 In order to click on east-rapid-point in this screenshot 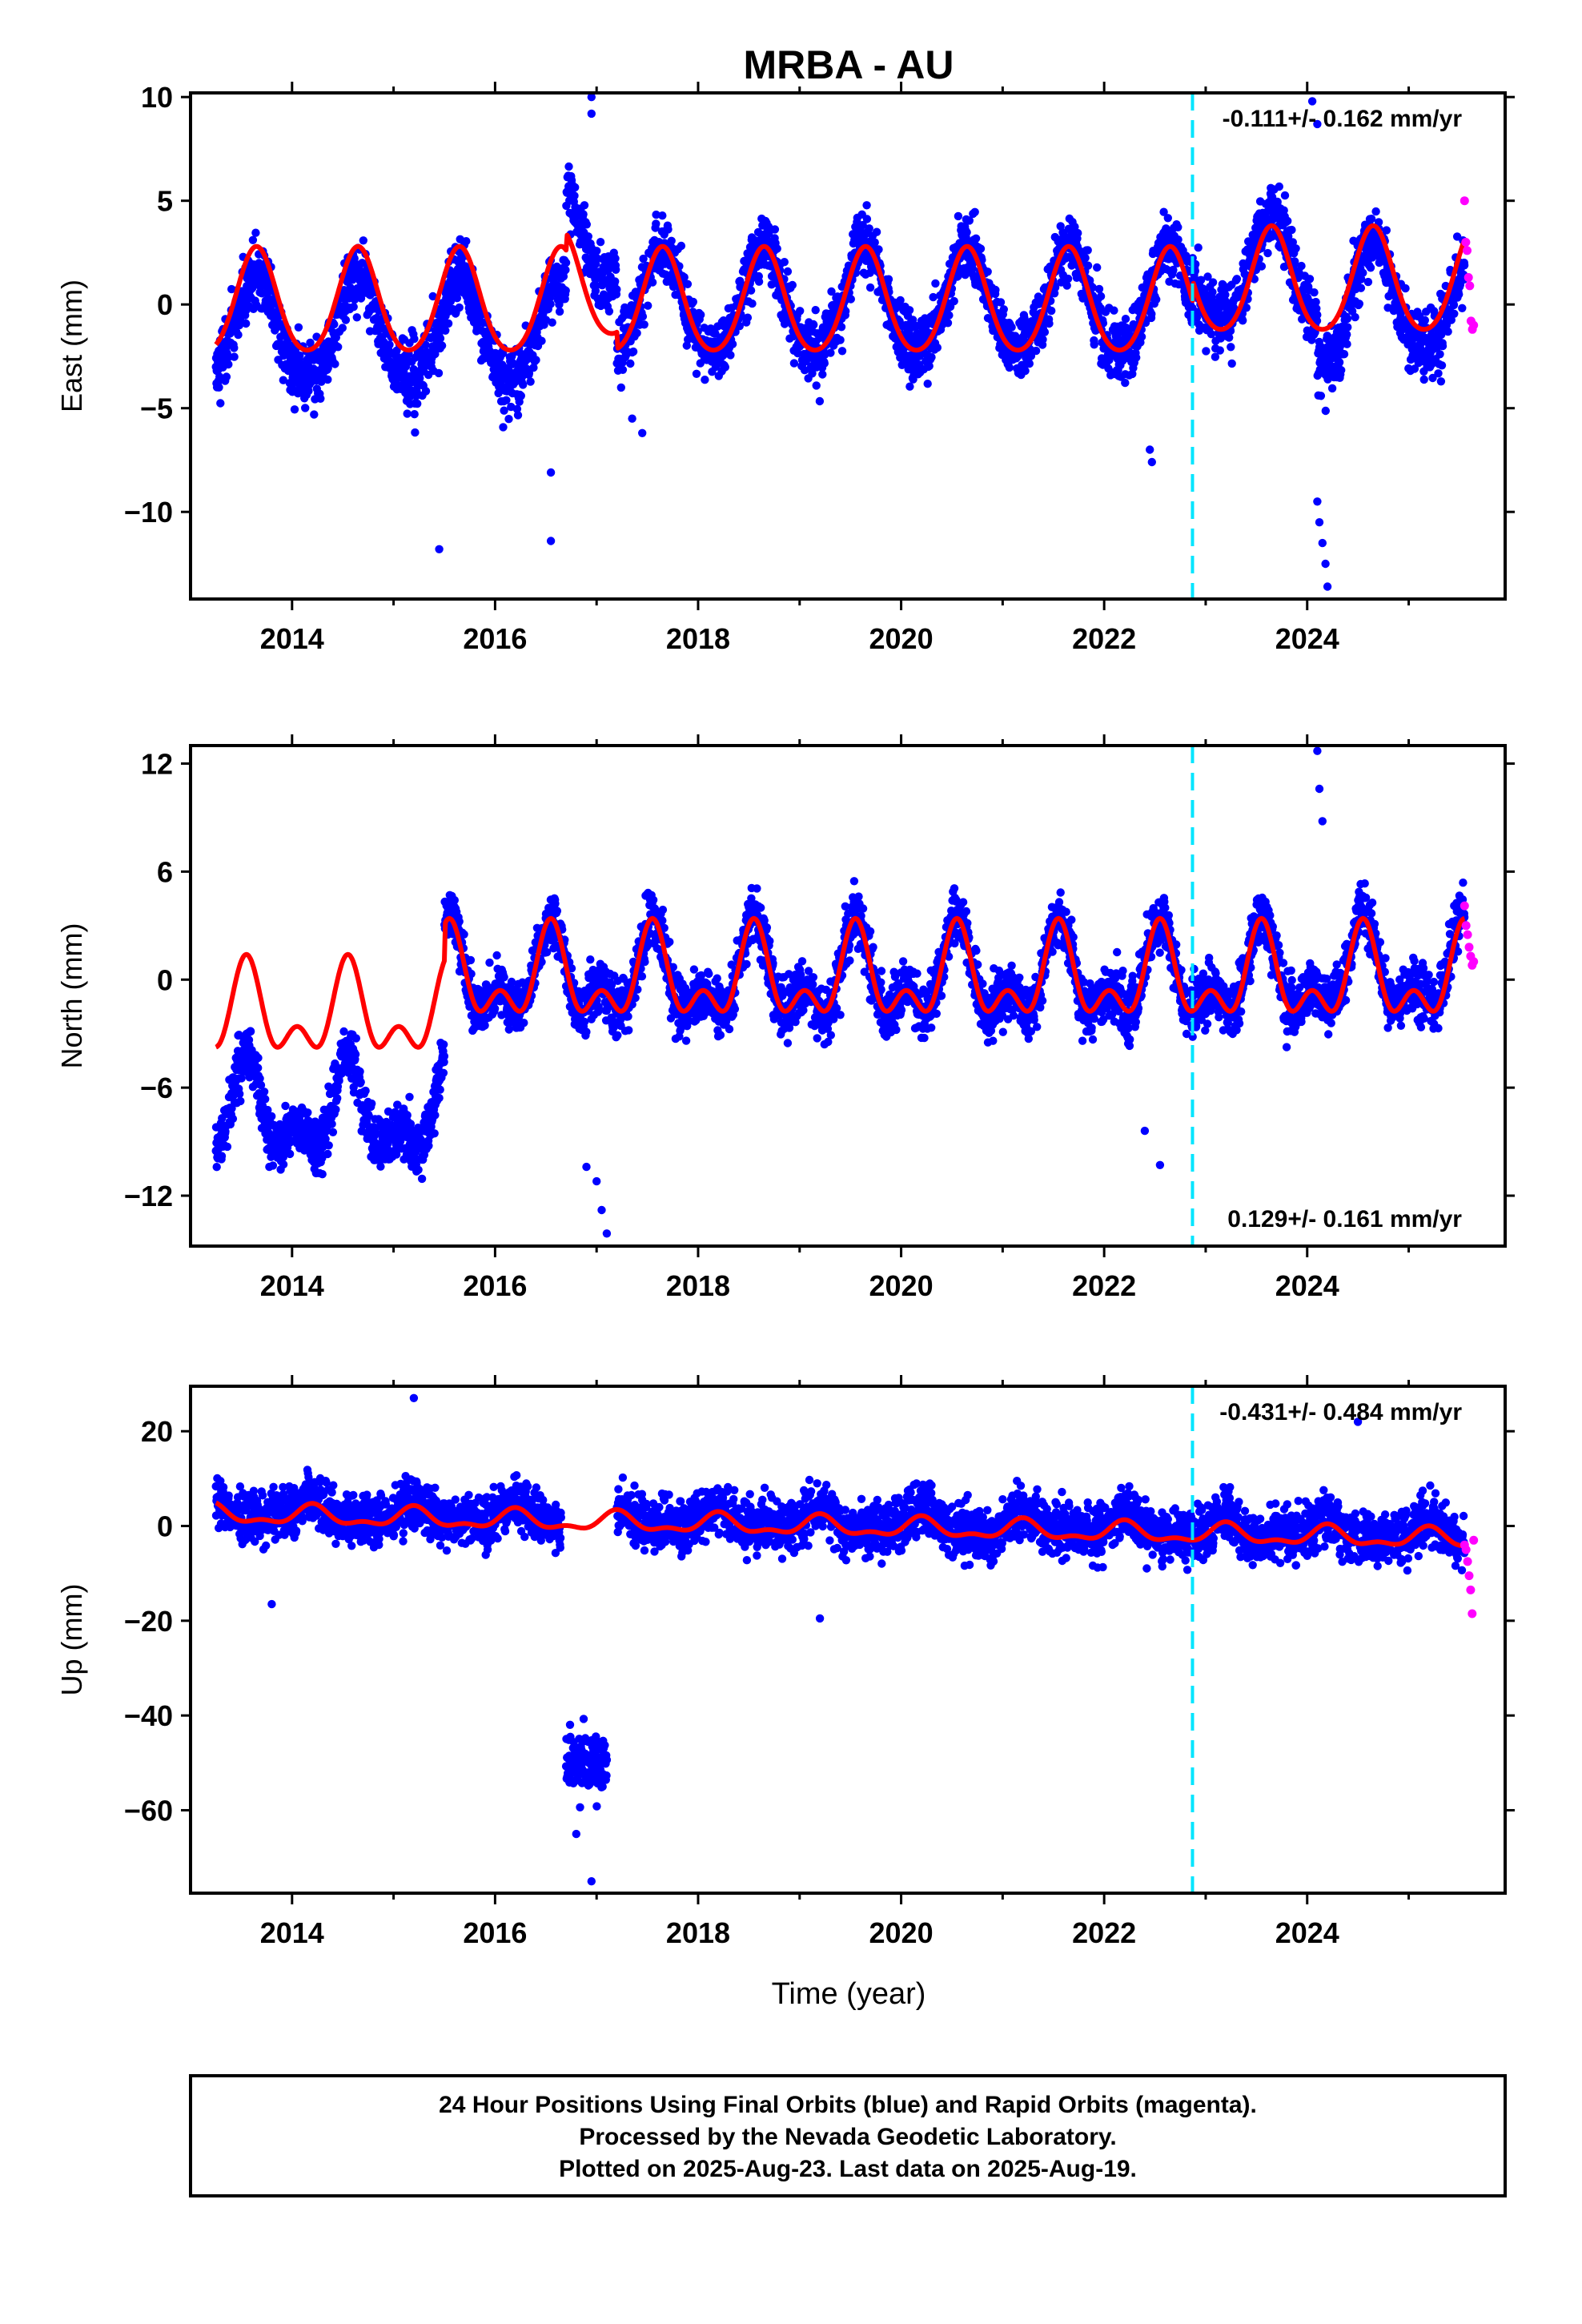, I will do `click(1474, 325)`.